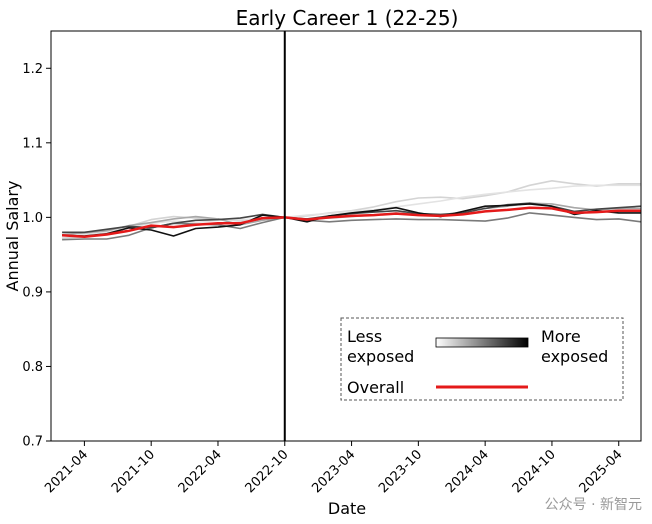  Describe the element at coordinates (574, 346) in the screenshot. I see `legend-more-exposed-label: More exposed` at that location.